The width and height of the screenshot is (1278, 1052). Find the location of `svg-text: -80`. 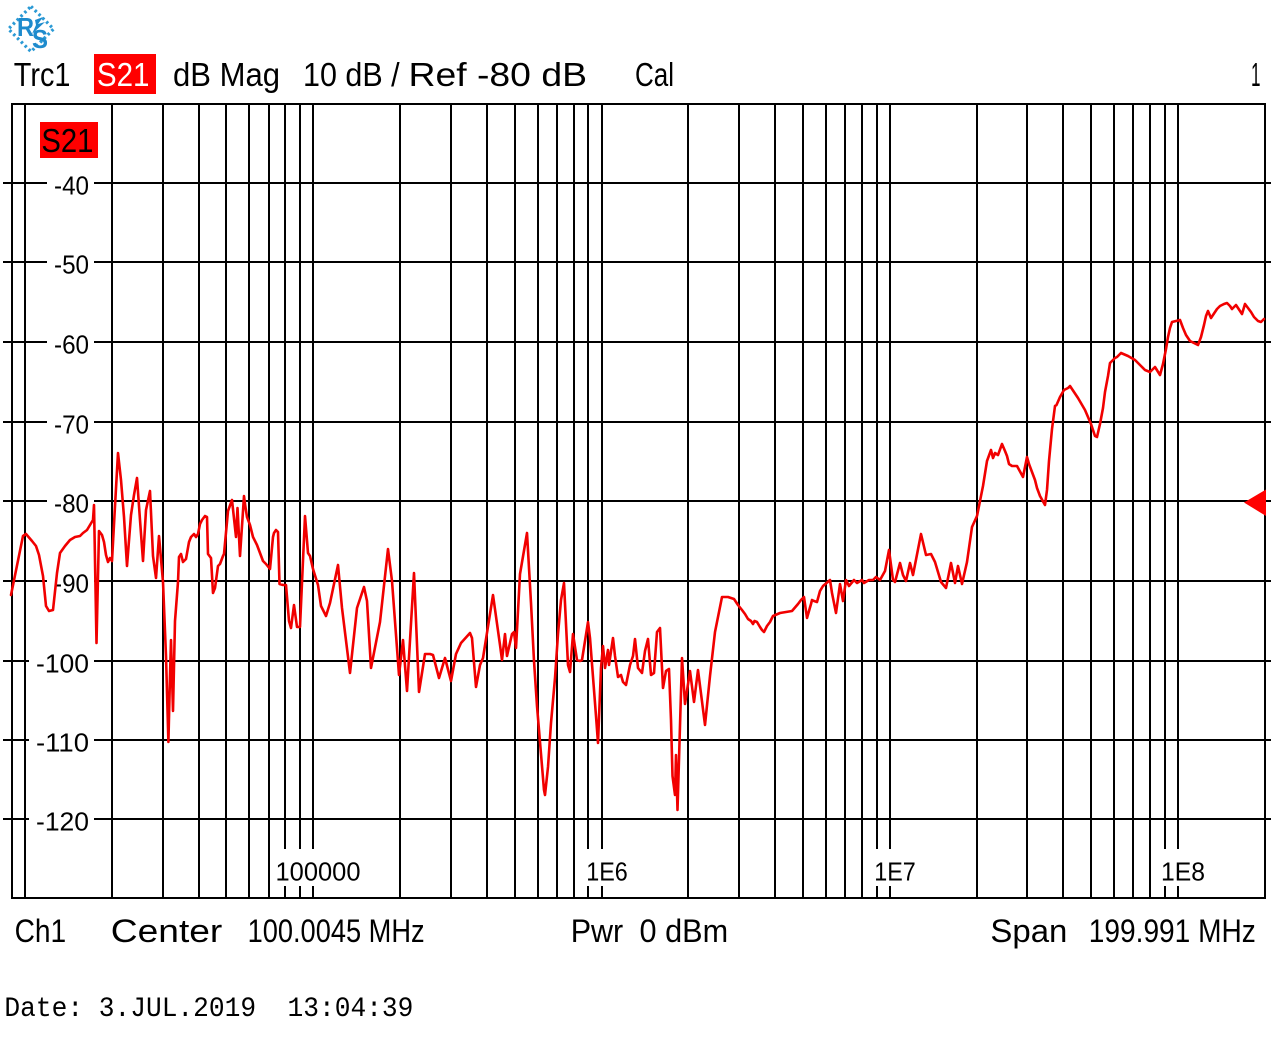

svg-text: -80 is located at coordinates (71, 504).